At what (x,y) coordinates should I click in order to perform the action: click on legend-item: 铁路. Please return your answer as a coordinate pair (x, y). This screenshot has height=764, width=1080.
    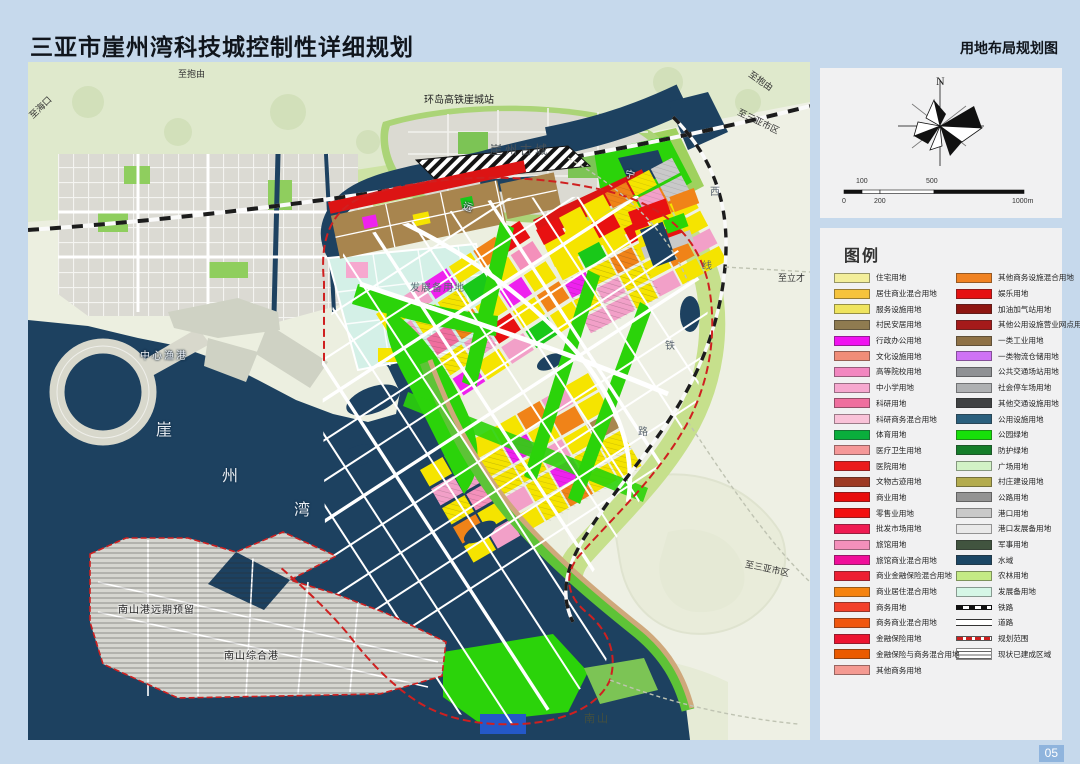
    Looking at the image, I should click on (1015, 607).